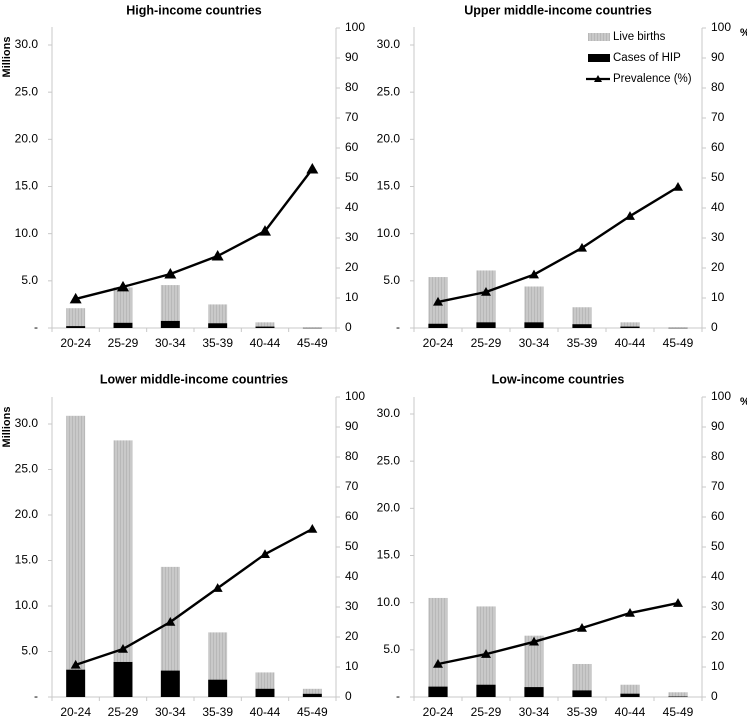 This screenshot has width=747, height=717. I want to click on y2-axis-label: %, so click(743, 402).